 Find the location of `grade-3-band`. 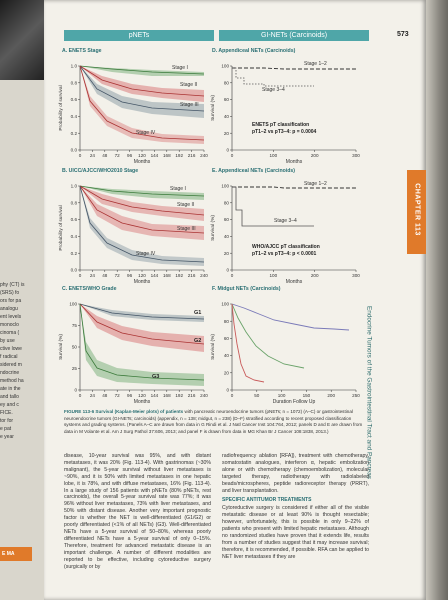

grade-3-band is located at coordinates (142, 345).